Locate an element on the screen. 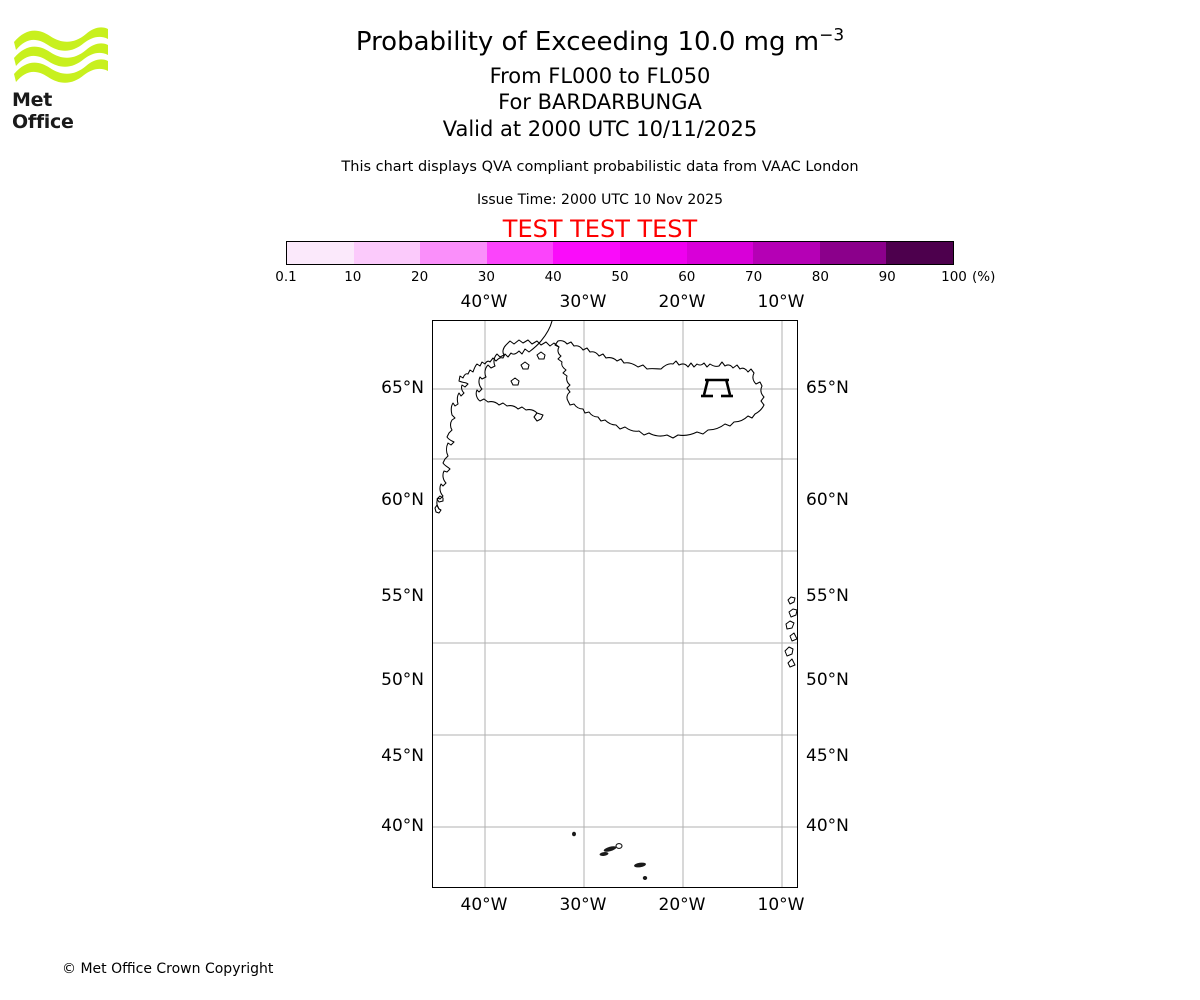 Image resolution: width=1200 pixels, height=1000 pixels. lon-label-top-20°W: 20°W is located at coordinates (682, 302).